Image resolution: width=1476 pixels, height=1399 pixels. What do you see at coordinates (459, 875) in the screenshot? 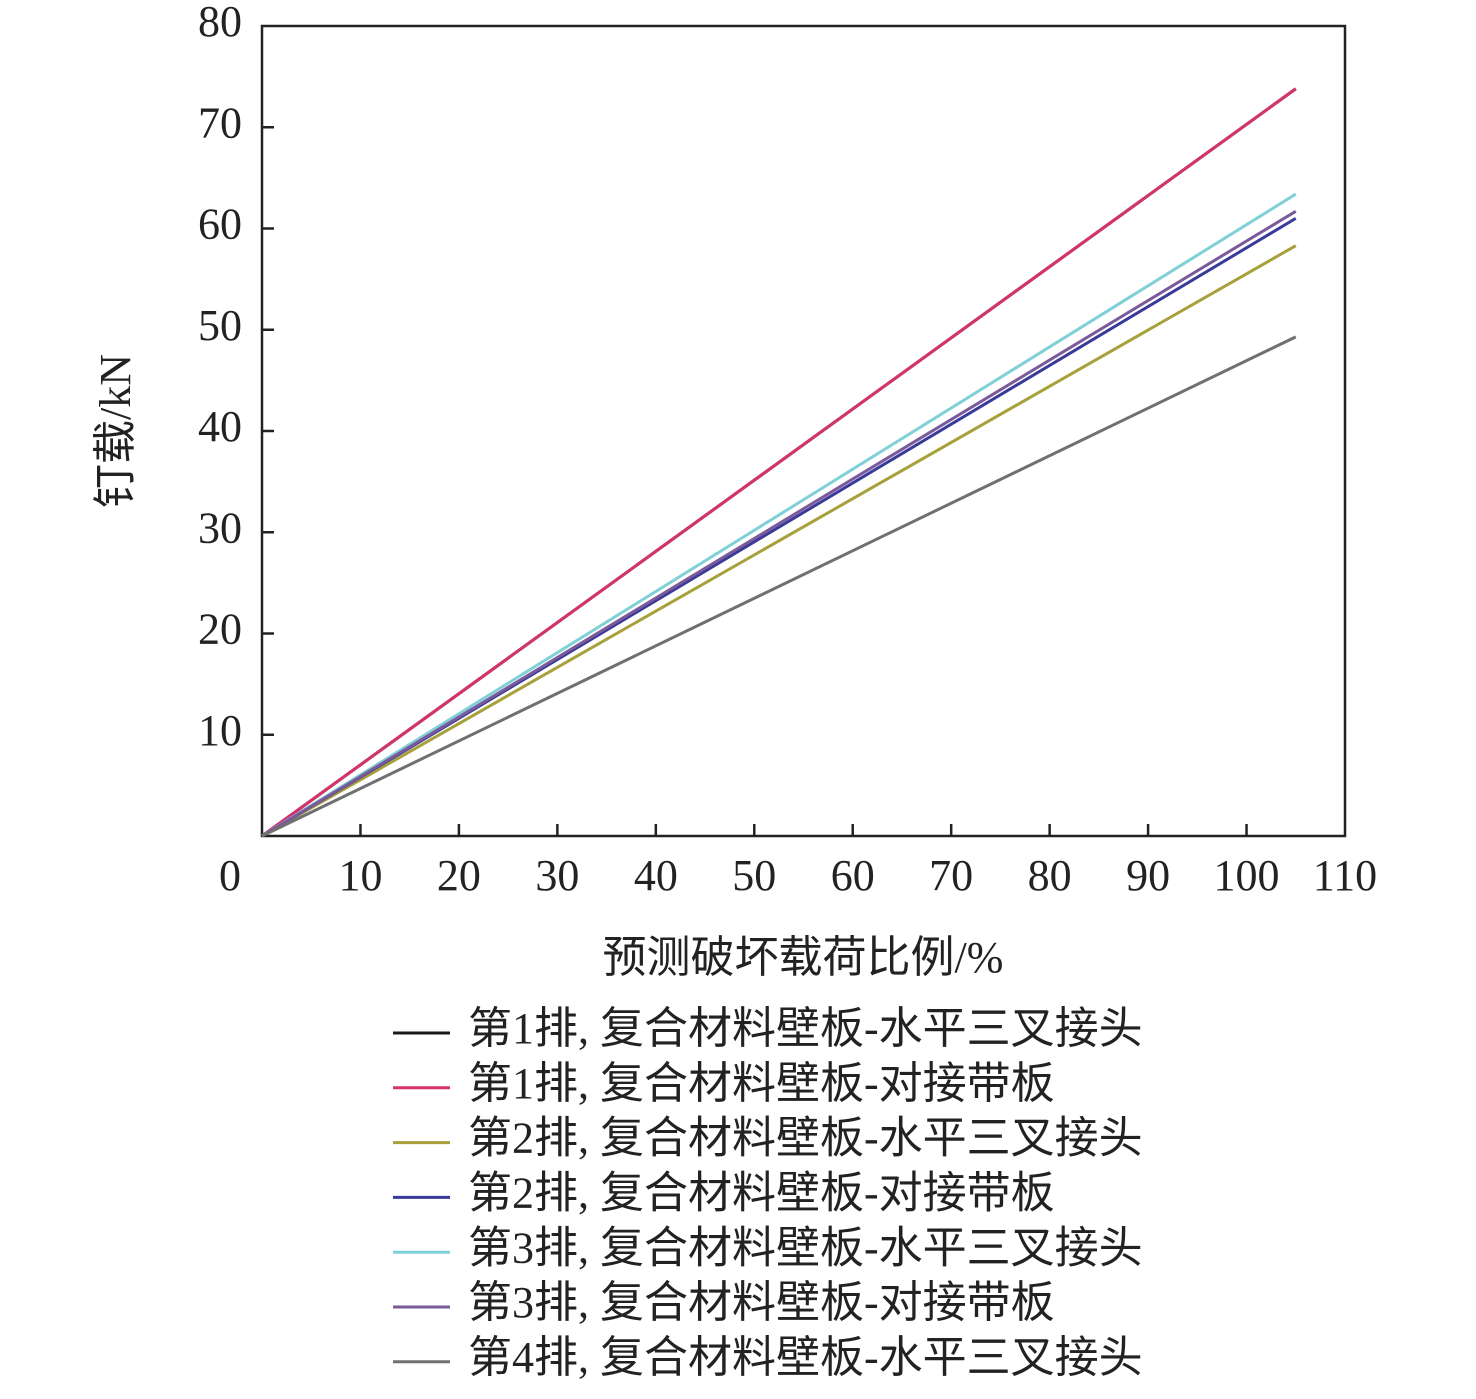
I see `x-tick-label: 20` at bounding box center [459, 875].